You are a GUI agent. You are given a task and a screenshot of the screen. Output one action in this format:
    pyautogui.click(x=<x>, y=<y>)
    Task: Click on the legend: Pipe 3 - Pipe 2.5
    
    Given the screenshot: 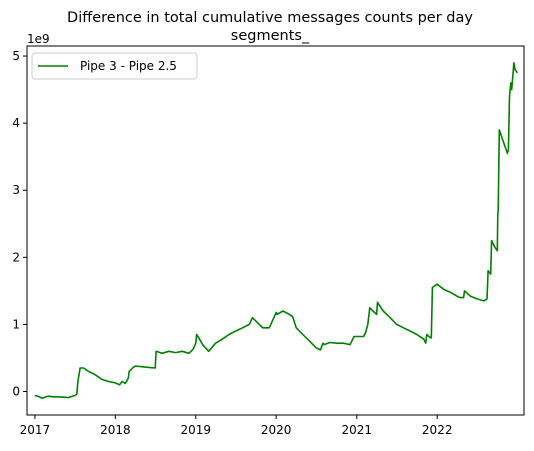 What is the action you would take?
    pyautogui.click(x=114, y=66)
    